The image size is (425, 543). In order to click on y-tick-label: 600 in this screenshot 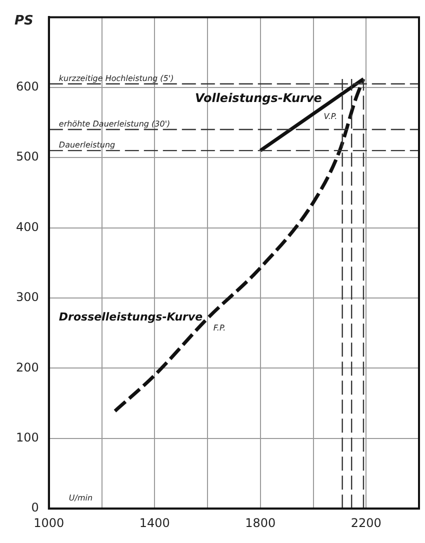, I will do `click(27, 87)`.